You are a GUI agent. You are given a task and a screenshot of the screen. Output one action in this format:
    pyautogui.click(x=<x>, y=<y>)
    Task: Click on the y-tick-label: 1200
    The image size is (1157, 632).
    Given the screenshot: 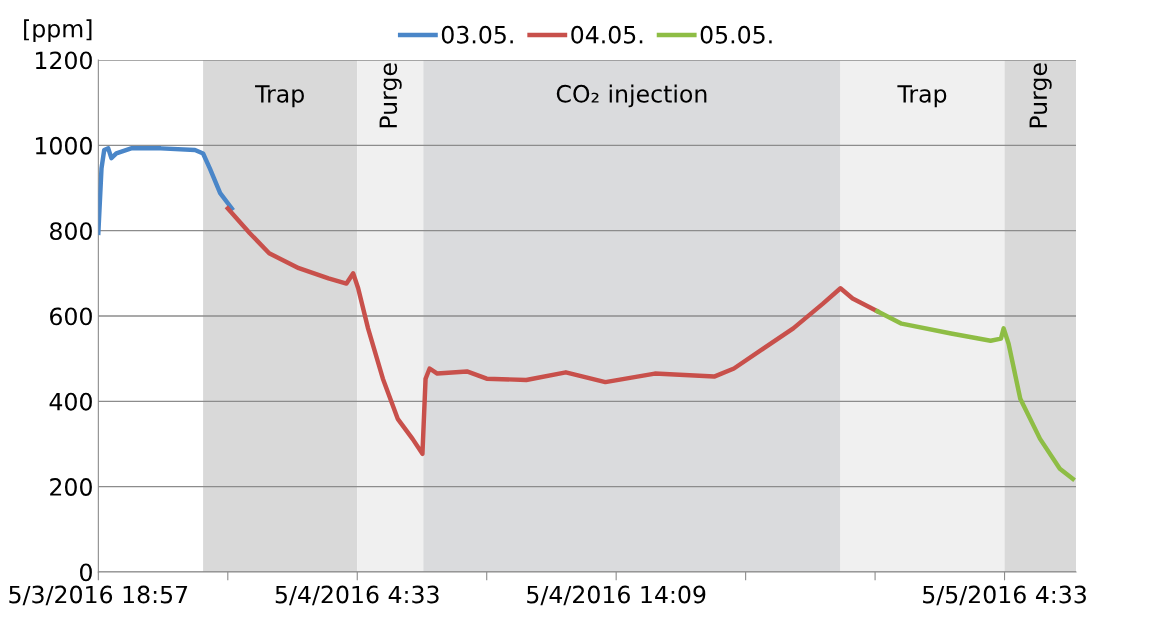 What is the action you would take?
    pyautogui.click(x=63, y=60)
    